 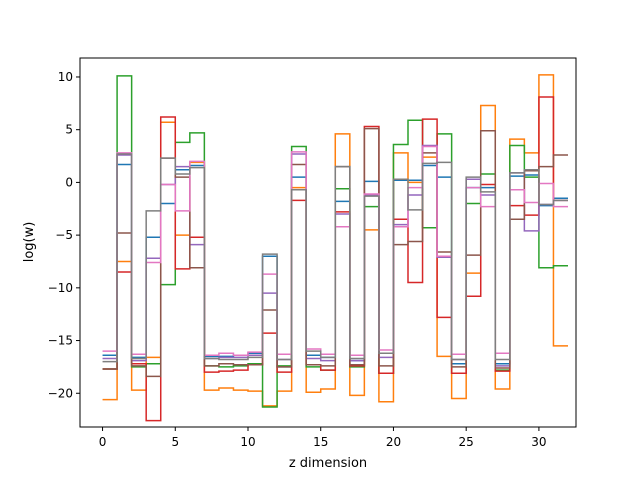 I want to click on x-axis-label: z dimension, so click(x=328, y=463).